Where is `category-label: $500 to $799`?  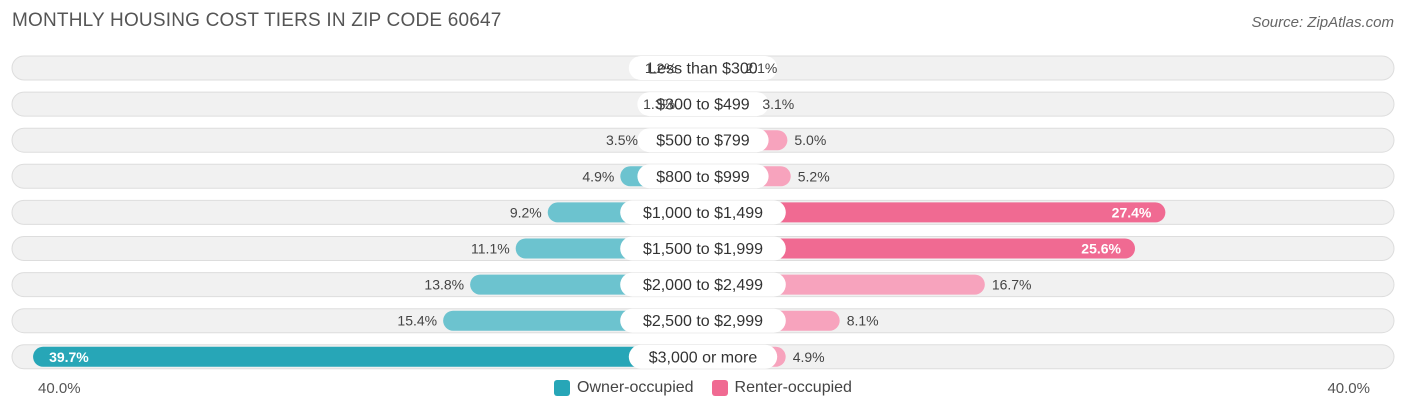
category-label: $500 to $799 is located at coordinates (703, 141).